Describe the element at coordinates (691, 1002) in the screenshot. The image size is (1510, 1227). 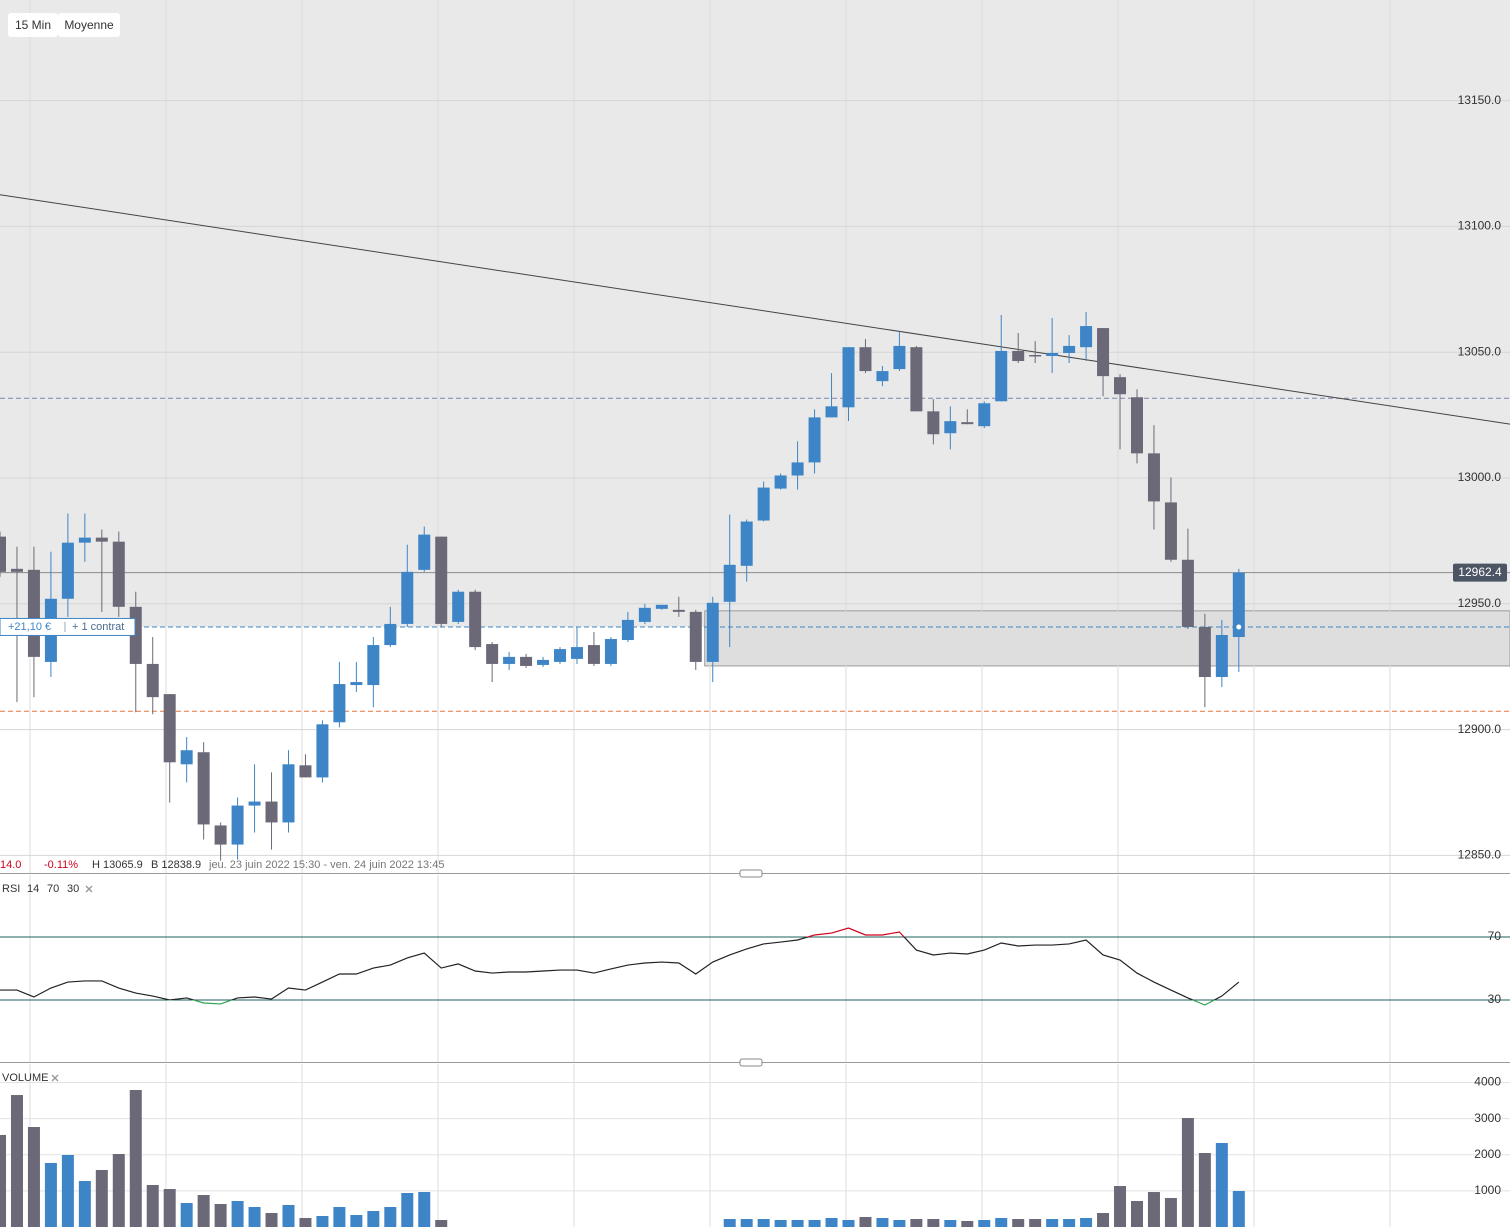
I see `rsi-oversold` at that location.